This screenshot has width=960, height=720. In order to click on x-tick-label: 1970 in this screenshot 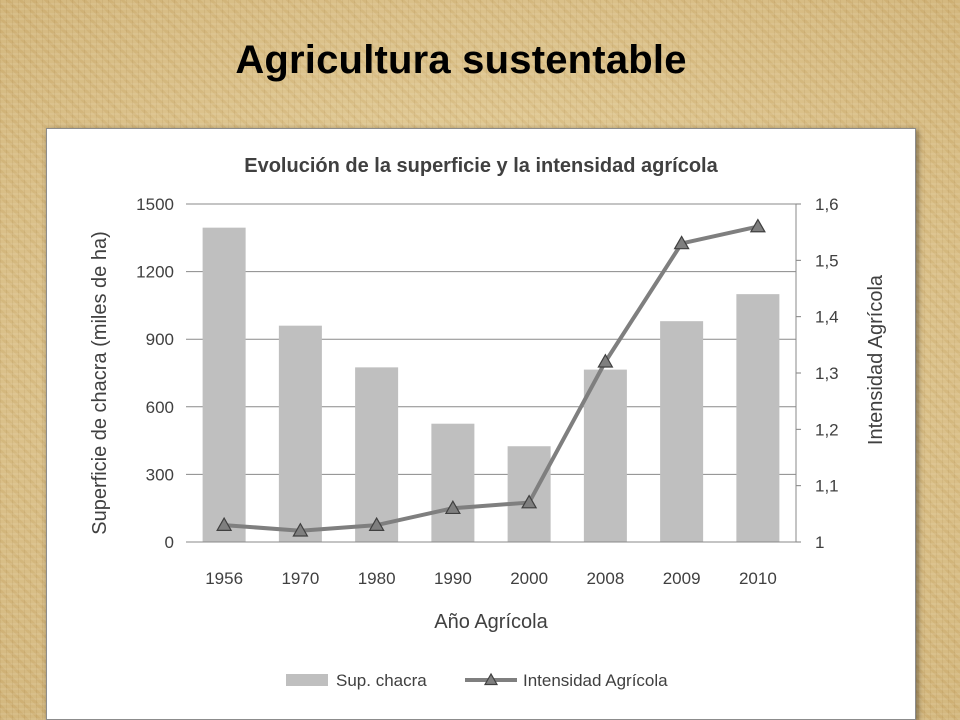, I will do `click(300, 578)`.